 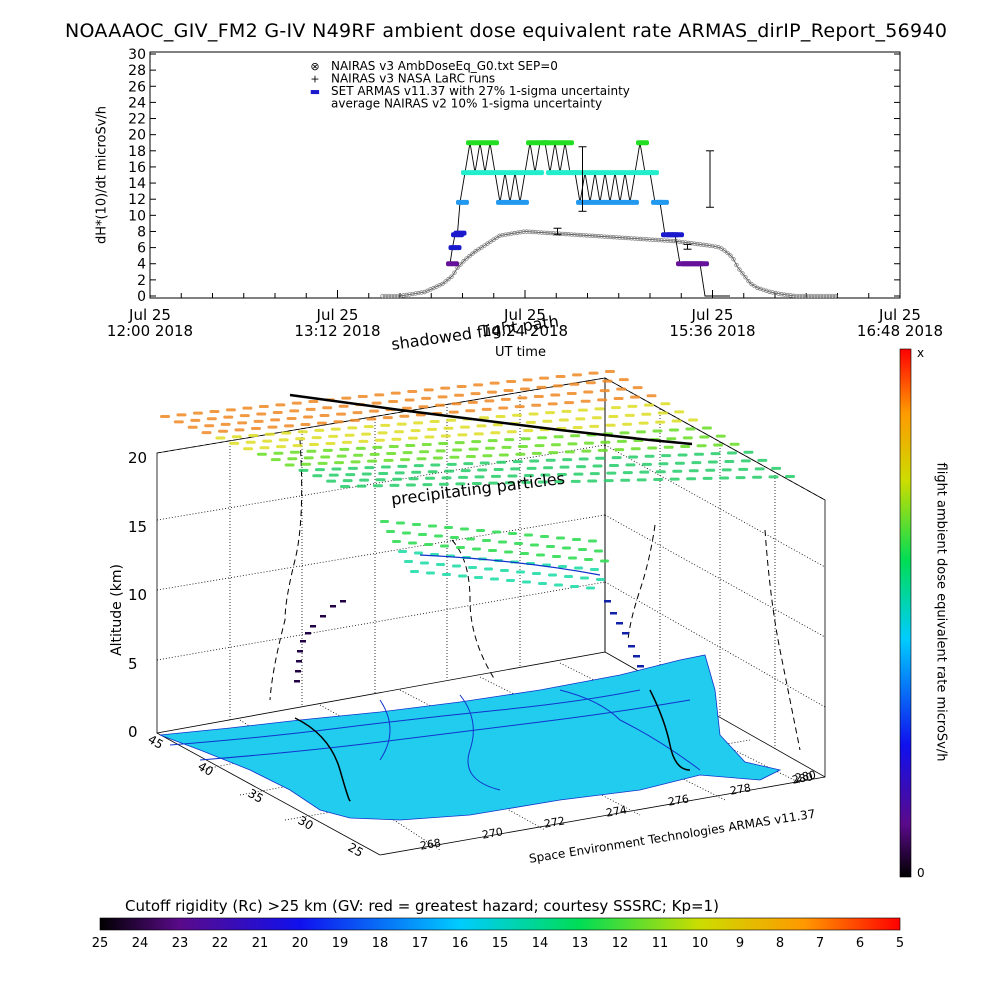 I want to click on right-colorbar-top: x, so click(x=921, y=353).